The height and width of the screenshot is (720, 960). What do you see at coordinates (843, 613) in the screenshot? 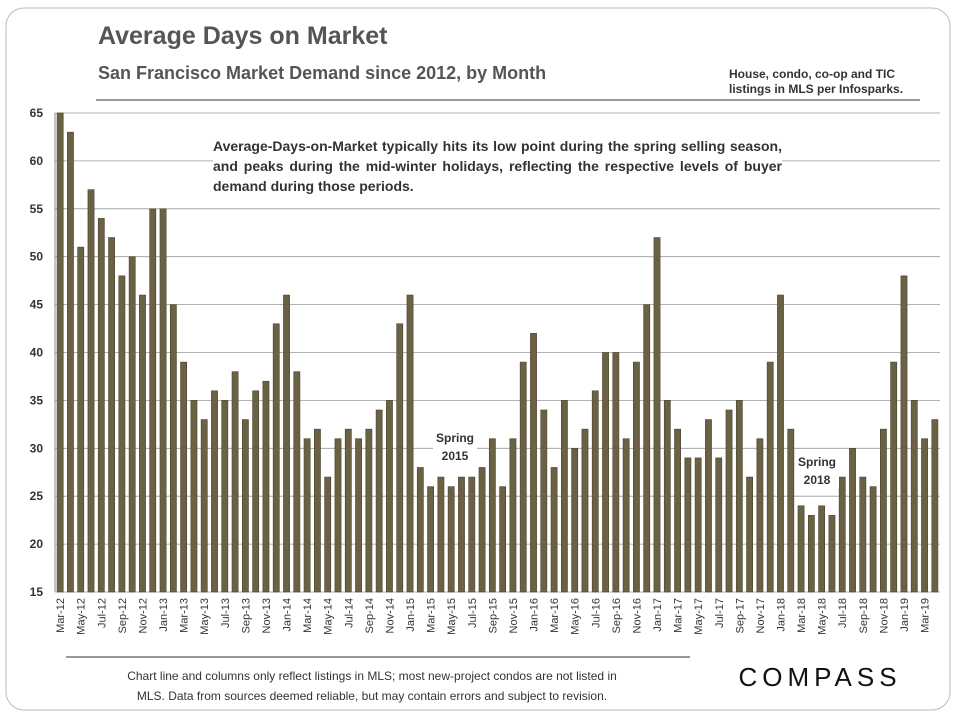
I see `x-tick-label: Jul-18` at bounding box center [843, 613].